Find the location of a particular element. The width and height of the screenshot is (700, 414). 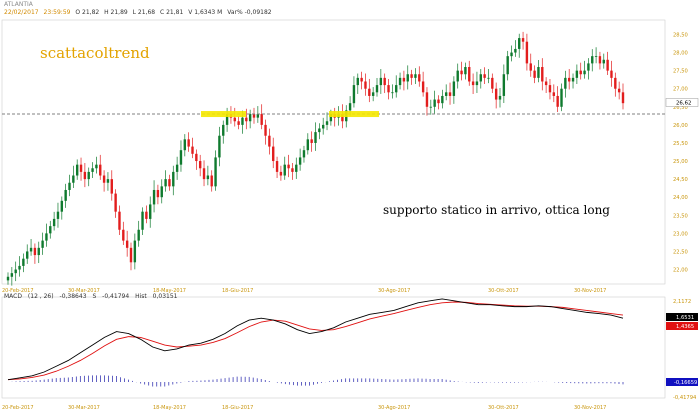

macd-y-tick-label: 2,1172 is located at coordinates (682, 302).